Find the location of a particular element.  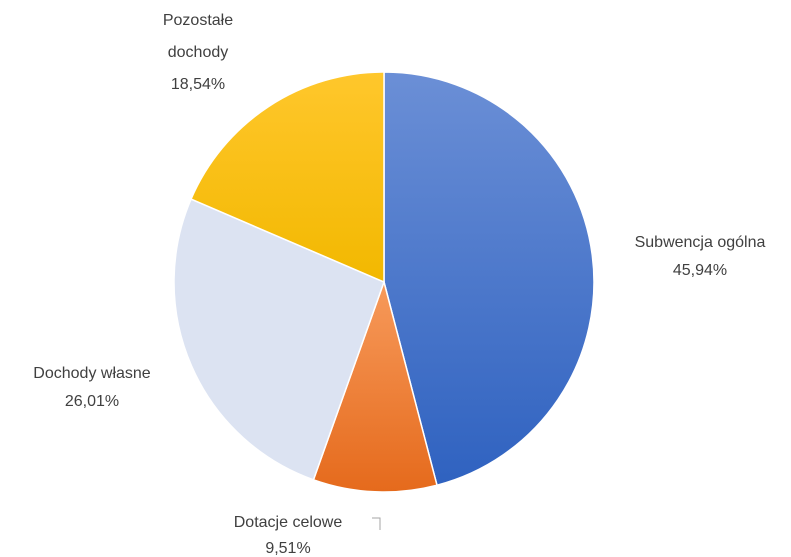

slice-label-dotacje-celowe: Dotacje celowe is located at coordinates (288, 522).